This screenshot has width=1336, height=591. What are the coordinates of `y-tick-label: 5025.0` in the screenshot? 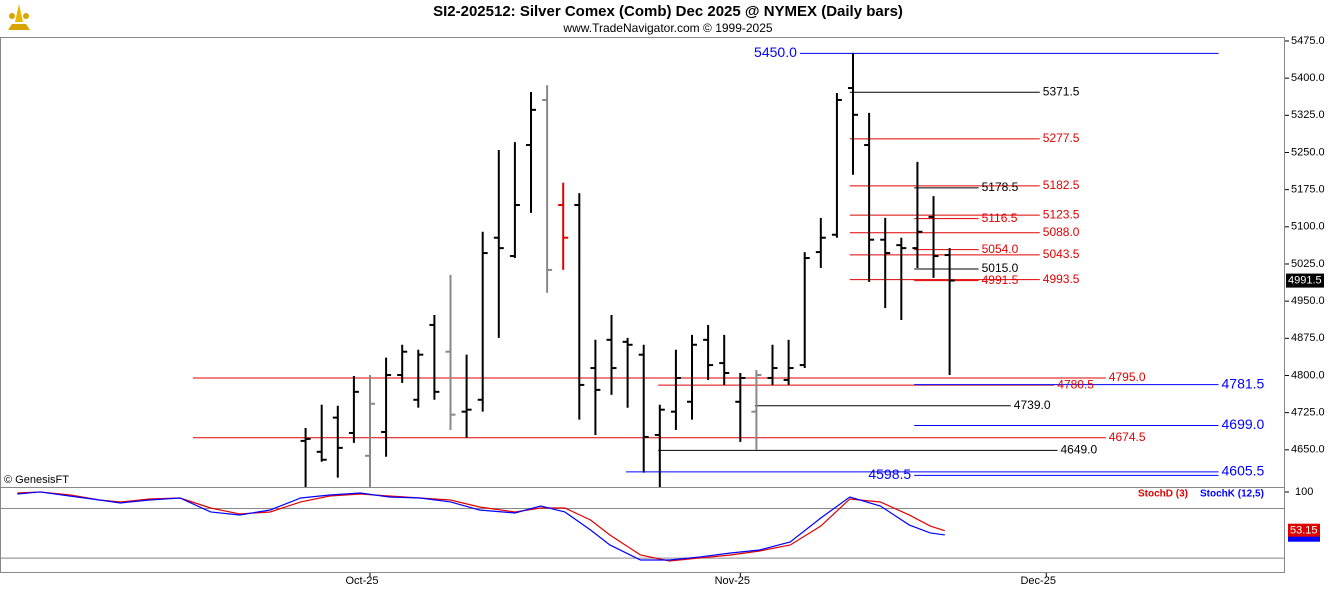 It's located at (1308, 264).